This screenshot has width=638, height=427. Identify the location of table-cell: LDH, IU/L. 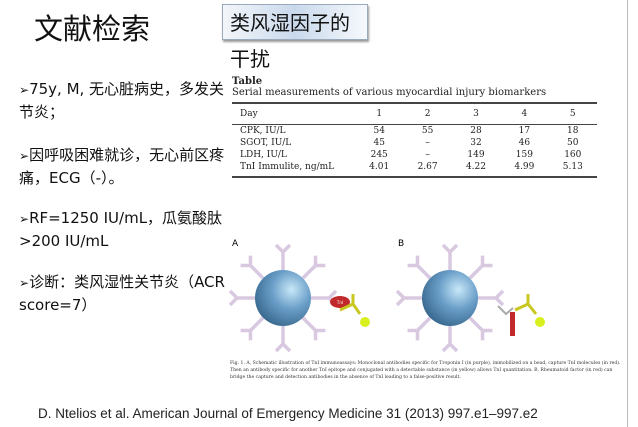
(263, 155).